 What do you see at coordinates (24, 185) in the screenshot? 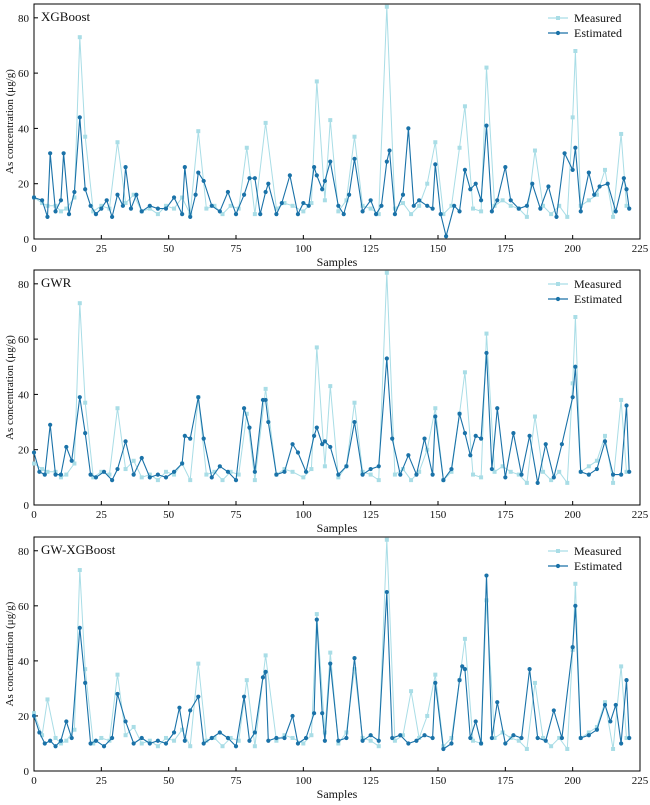
I see `y-tick-label: 20` at bounding box center [24, 185].